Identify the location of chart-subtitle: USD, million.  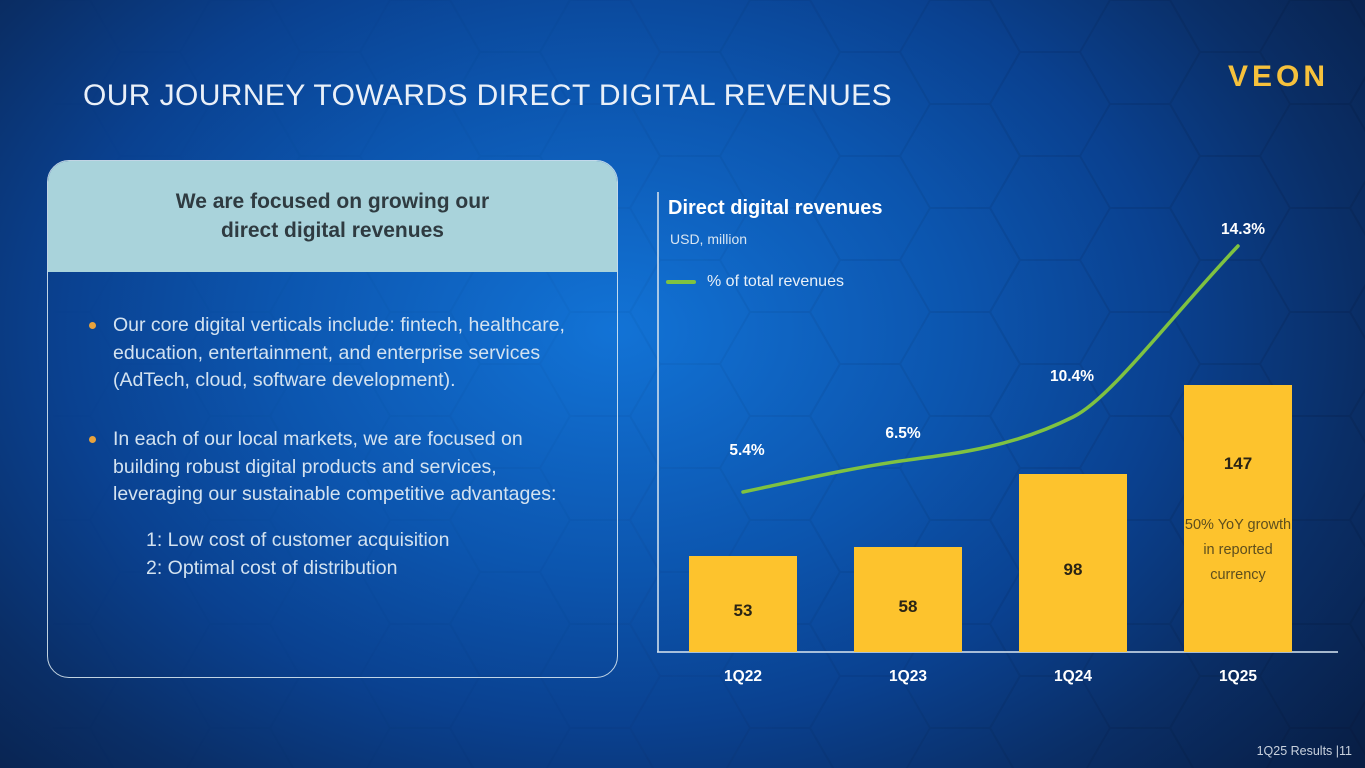
(709, 239).